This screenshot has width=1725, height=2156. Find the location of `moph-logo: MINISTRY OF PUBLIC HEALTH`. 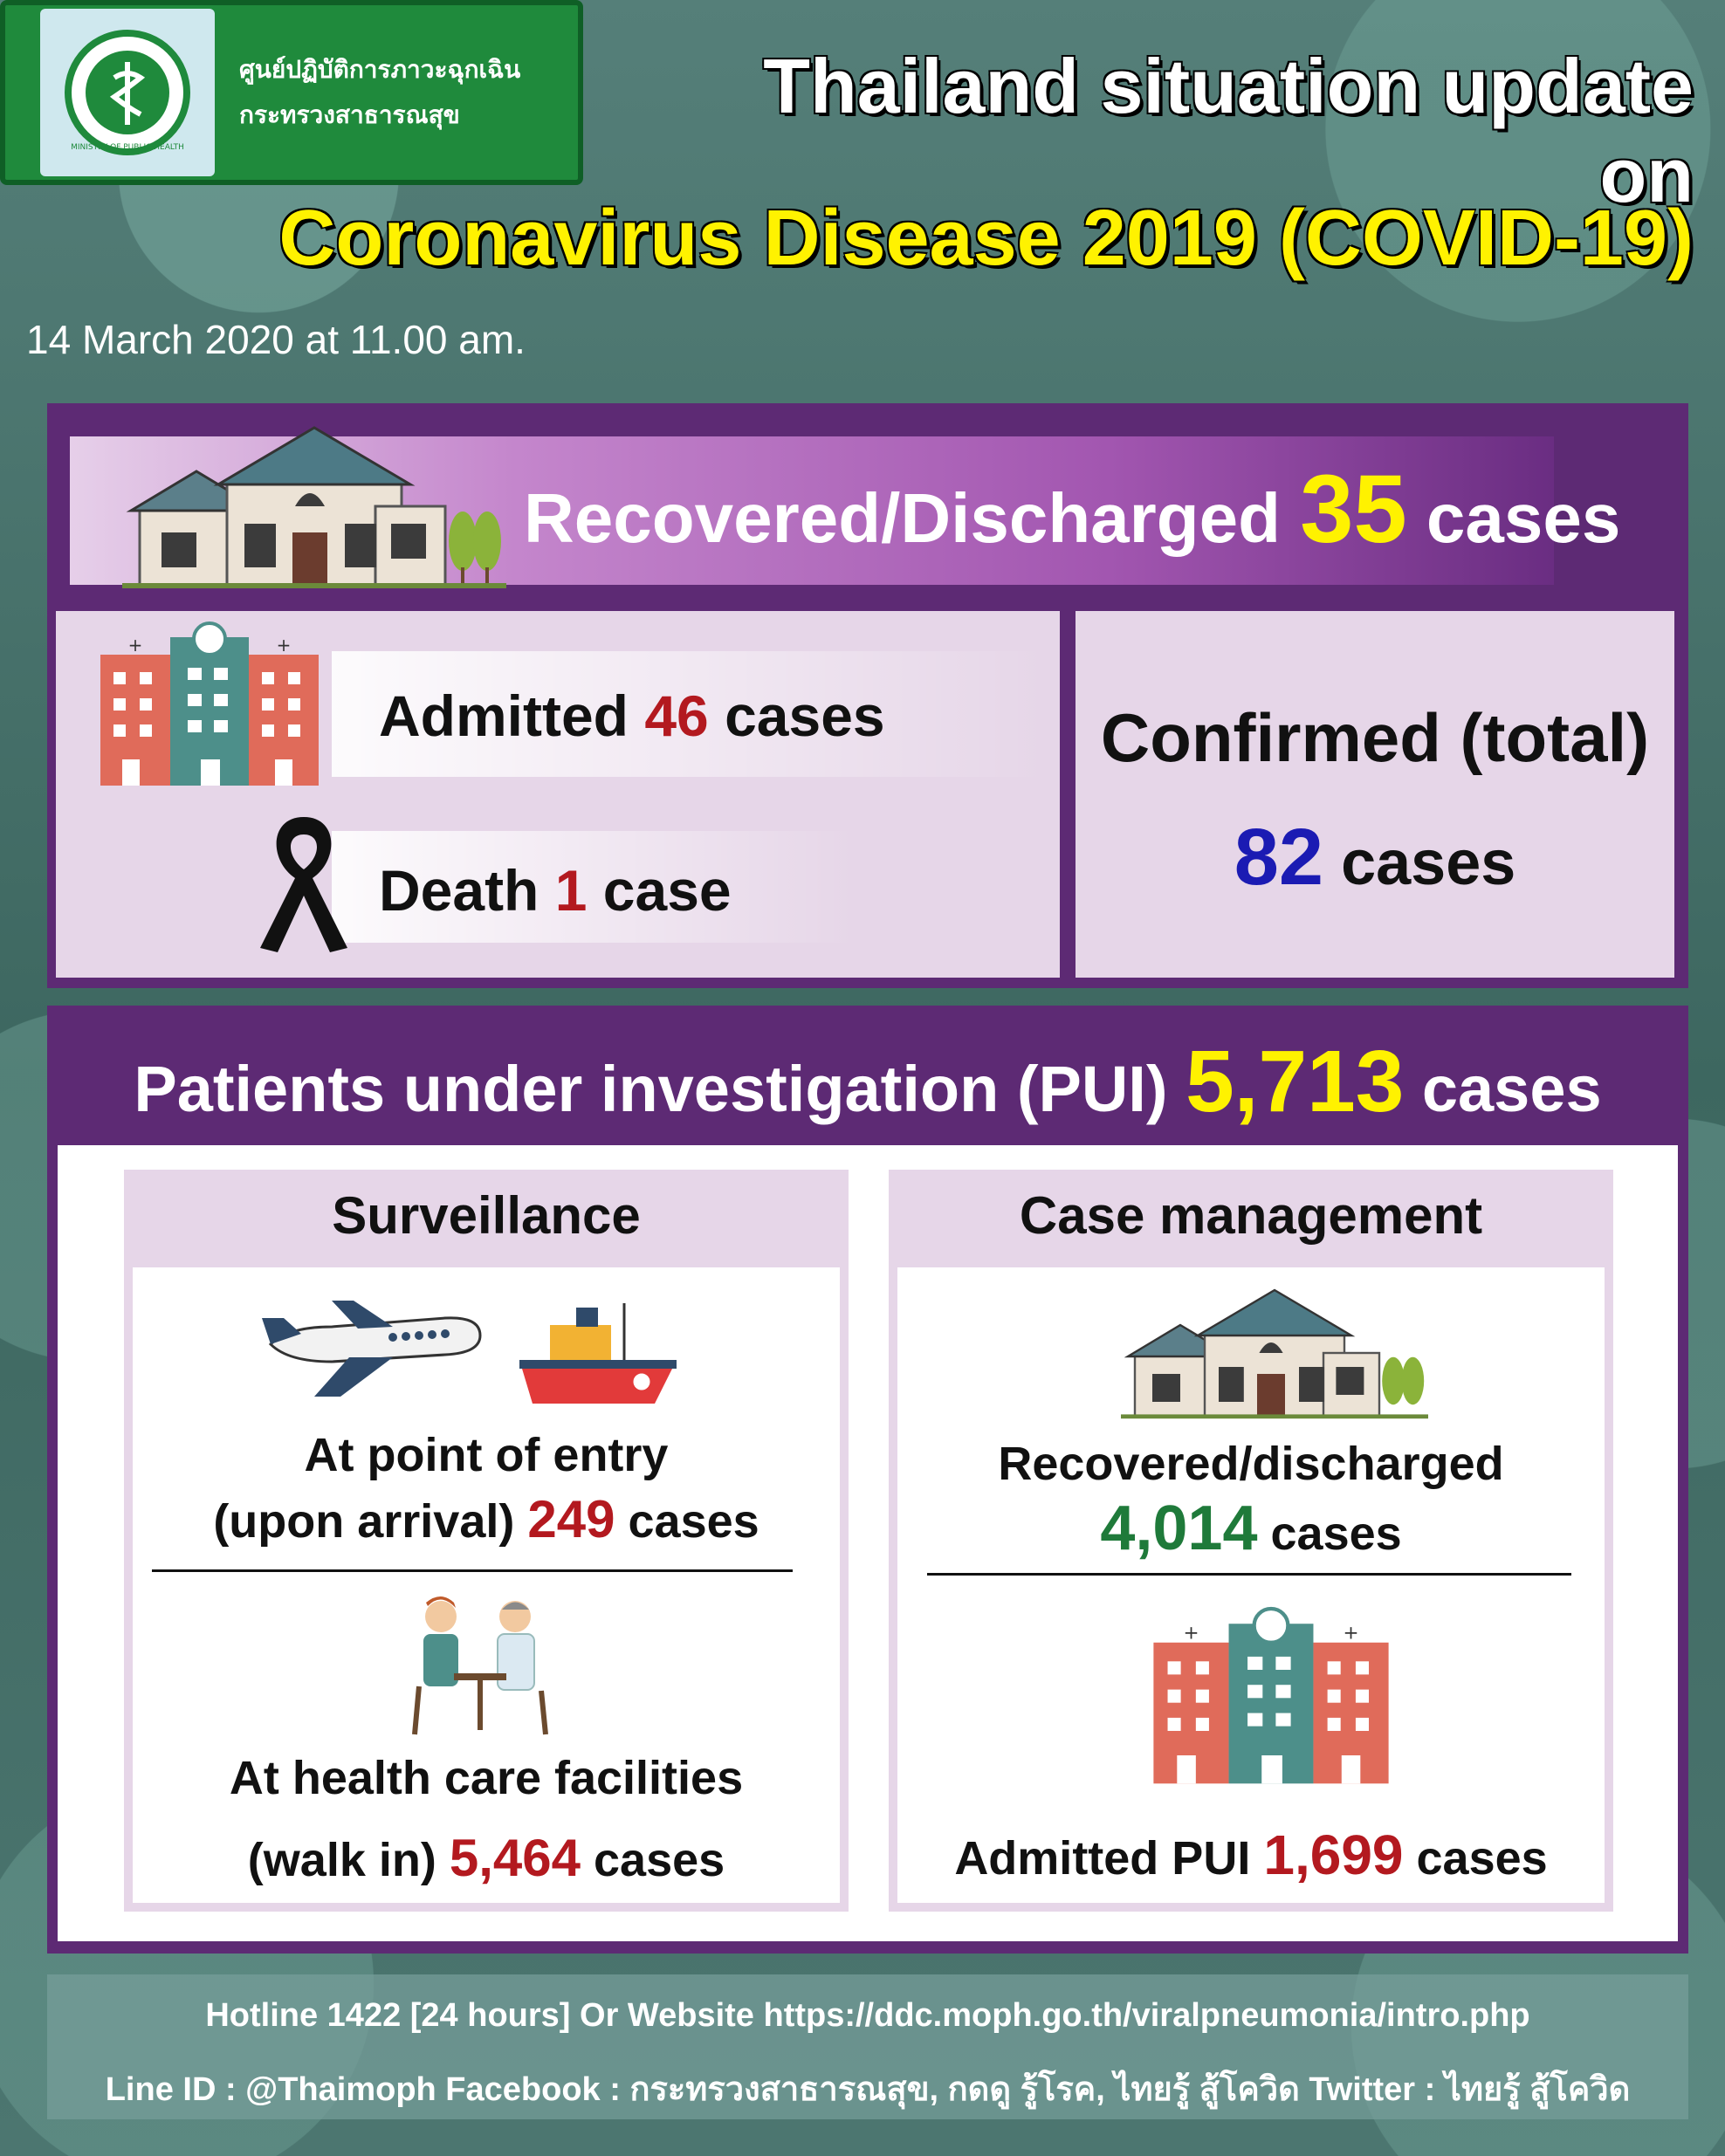

moph-logo: MINISTRY OF PUBLIC HEALTH is located at coordinates (127, 92).